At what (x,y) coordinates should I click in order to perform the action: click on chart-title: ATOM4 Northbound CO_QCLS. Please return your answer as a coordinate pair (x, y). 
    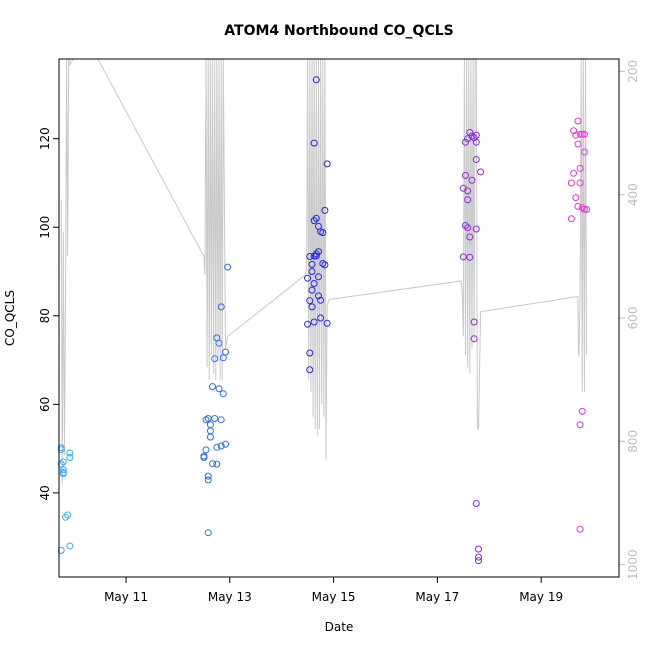
    Looking at the image, I should click on (338, 31).